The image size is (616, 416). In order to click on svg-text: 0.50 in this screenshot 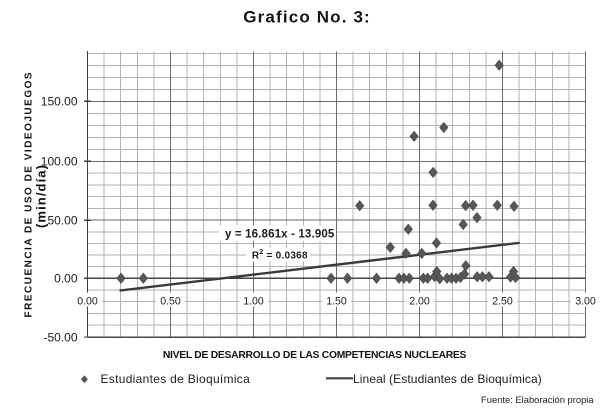, I will do `click(170, 301)`.